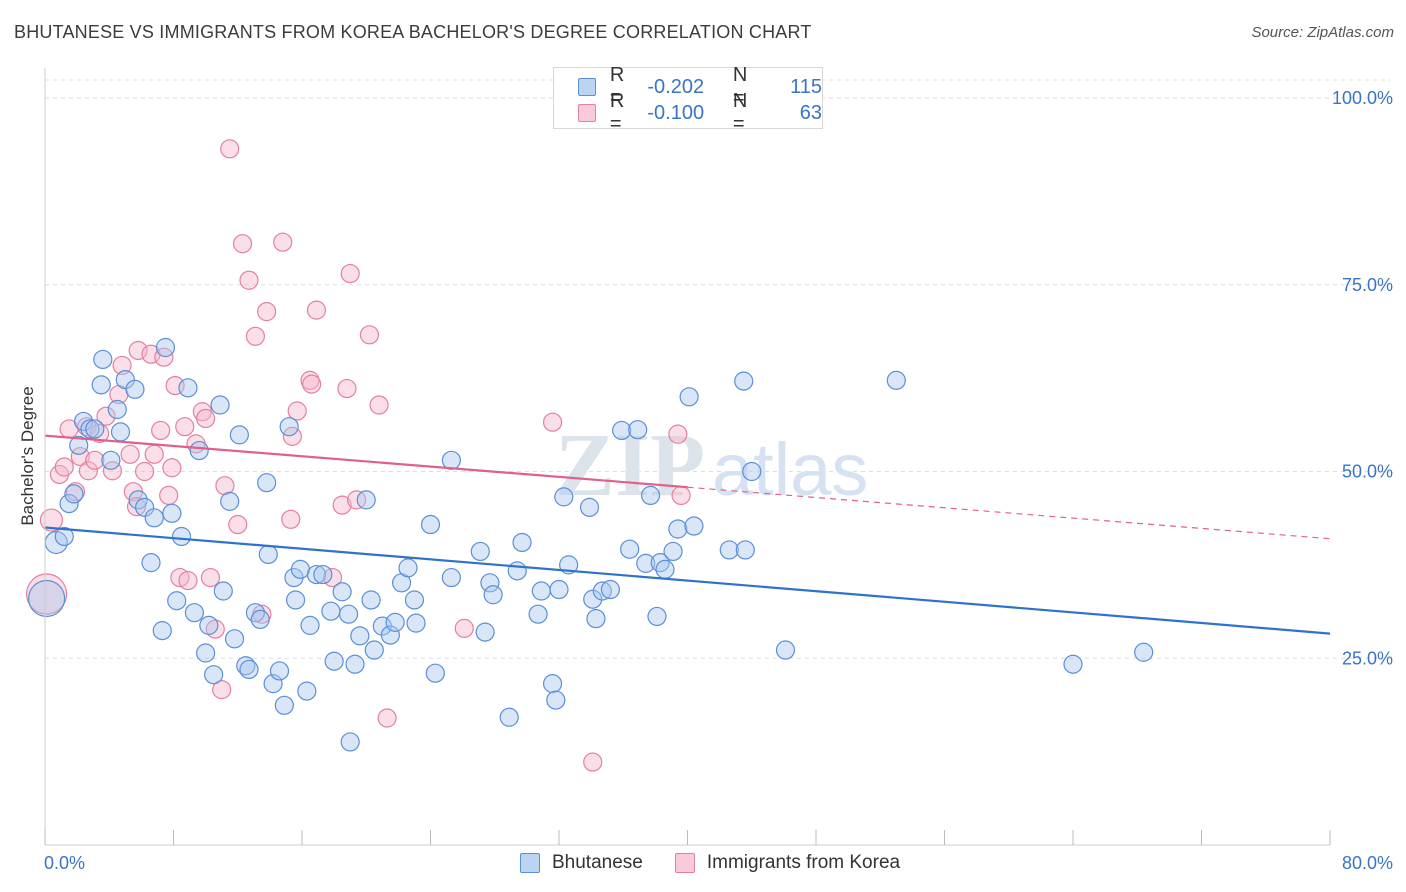 Image resolution: width=1406 pixels, height=892 pixels. What do you see at coordinates (810, 112) in the screenshot?
I see `n-value: 63` at bounding box center [810, 112].